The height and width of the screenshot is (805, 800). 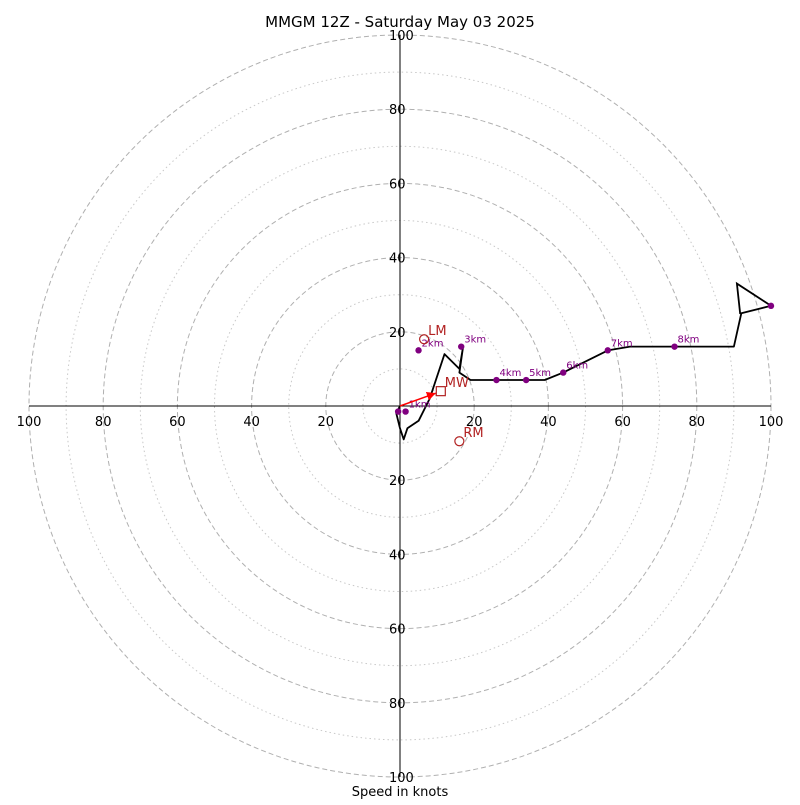 I want to click on height-markers-group: 1km 2km 3km 4km 5km 6km 7km 8km, so click(x=584, y=358).